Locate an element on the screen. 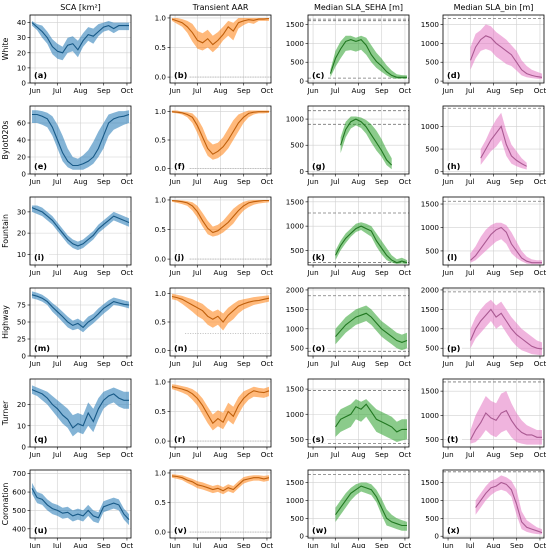 The width and height of the screenshot is (550, 548). row-label-fountain: Fountain is located at coordinates (5, 231).